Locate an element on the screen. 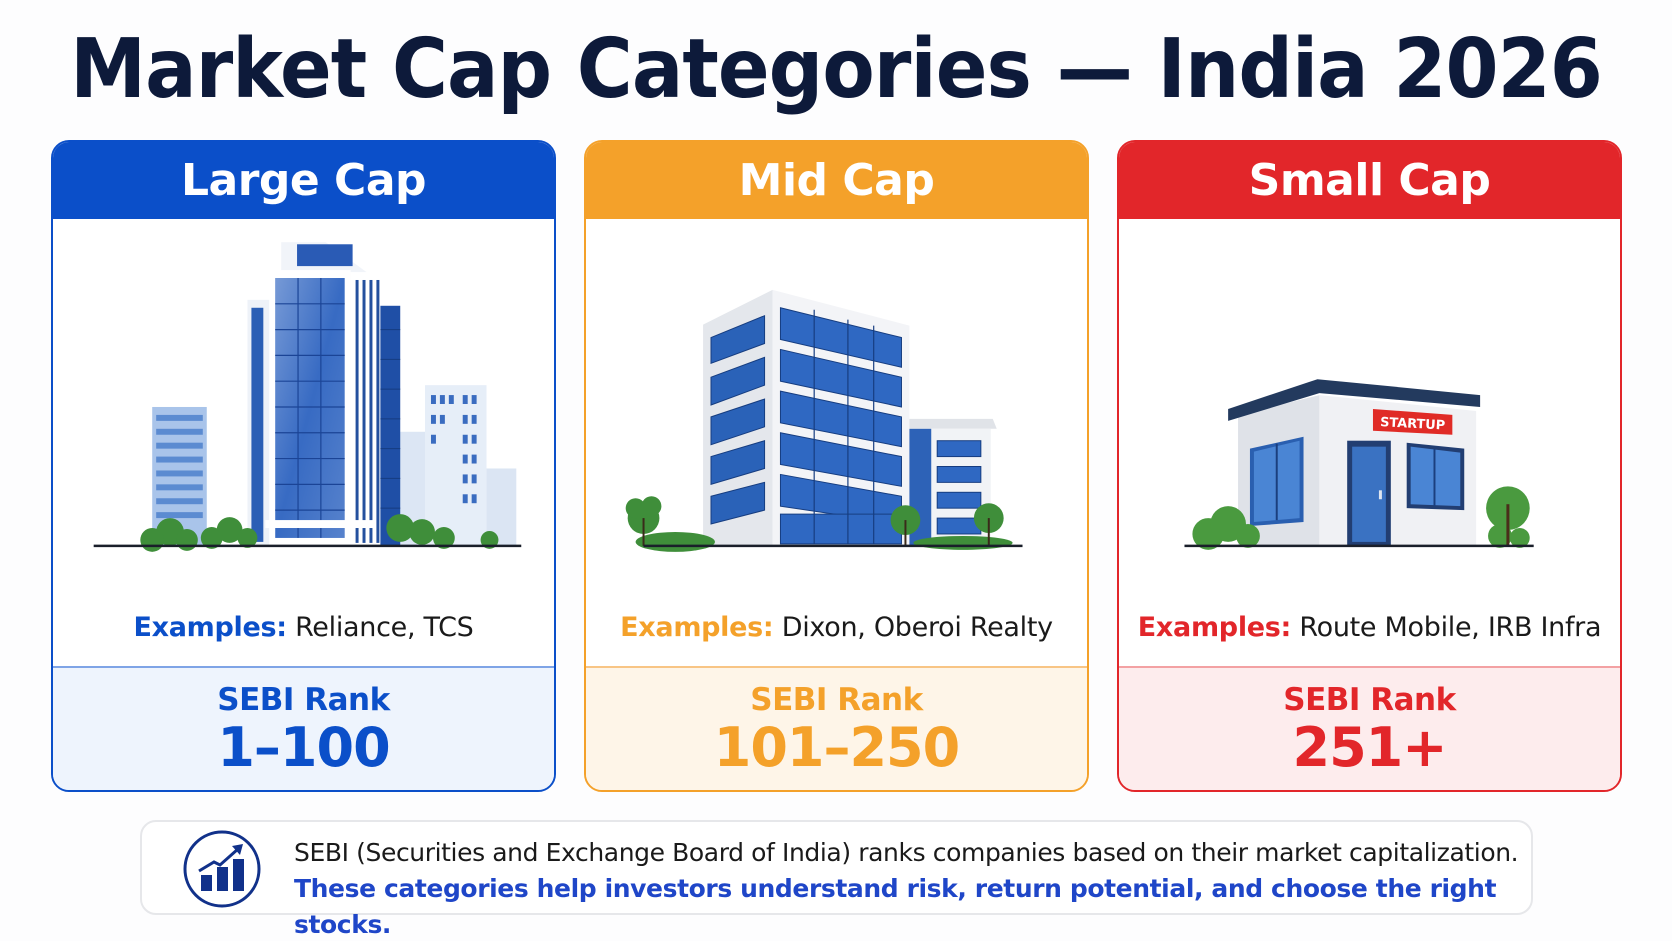  examples-value: Dixon, Oberoi Realty is located at coordinates (917, 627).